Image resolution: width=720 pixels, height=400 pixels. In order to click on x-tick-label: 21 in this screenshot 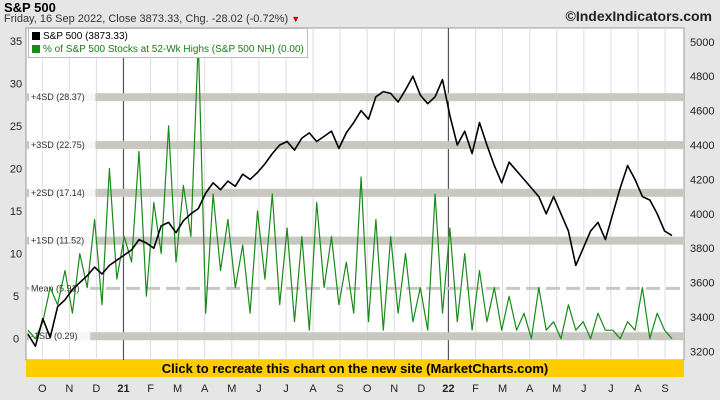, I will do `click(123, 389)`.